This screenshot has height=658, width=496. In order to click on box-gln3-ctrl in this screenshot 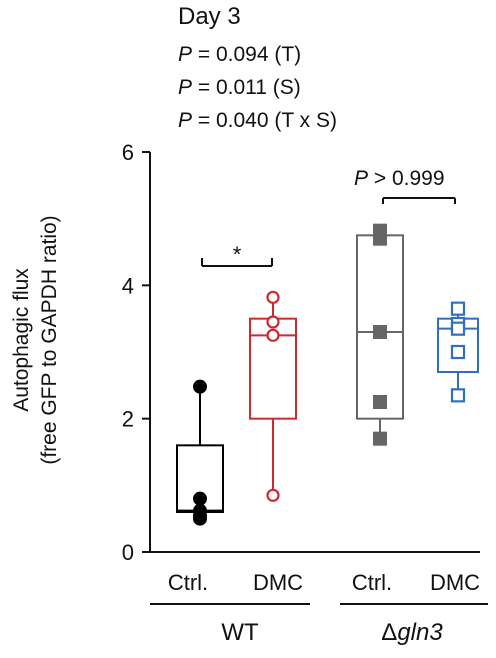, I will do `click(380, 334)`.